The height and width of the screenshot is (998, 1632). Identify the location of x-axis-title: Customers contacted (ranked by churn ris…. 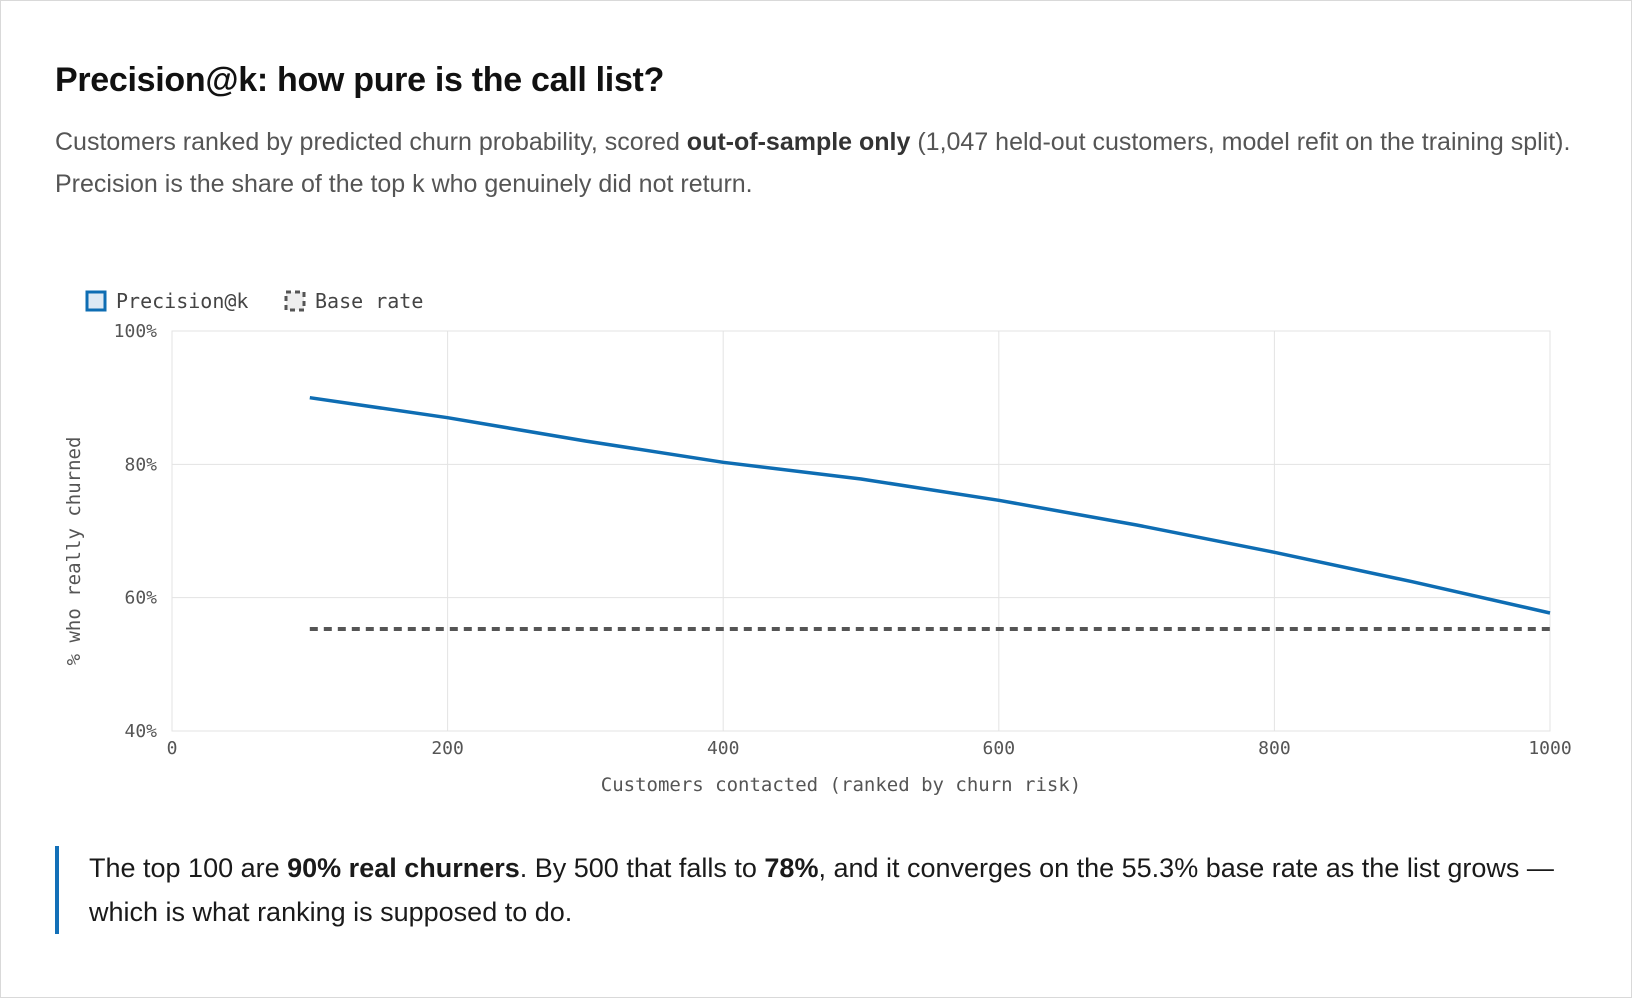
(841, 785).